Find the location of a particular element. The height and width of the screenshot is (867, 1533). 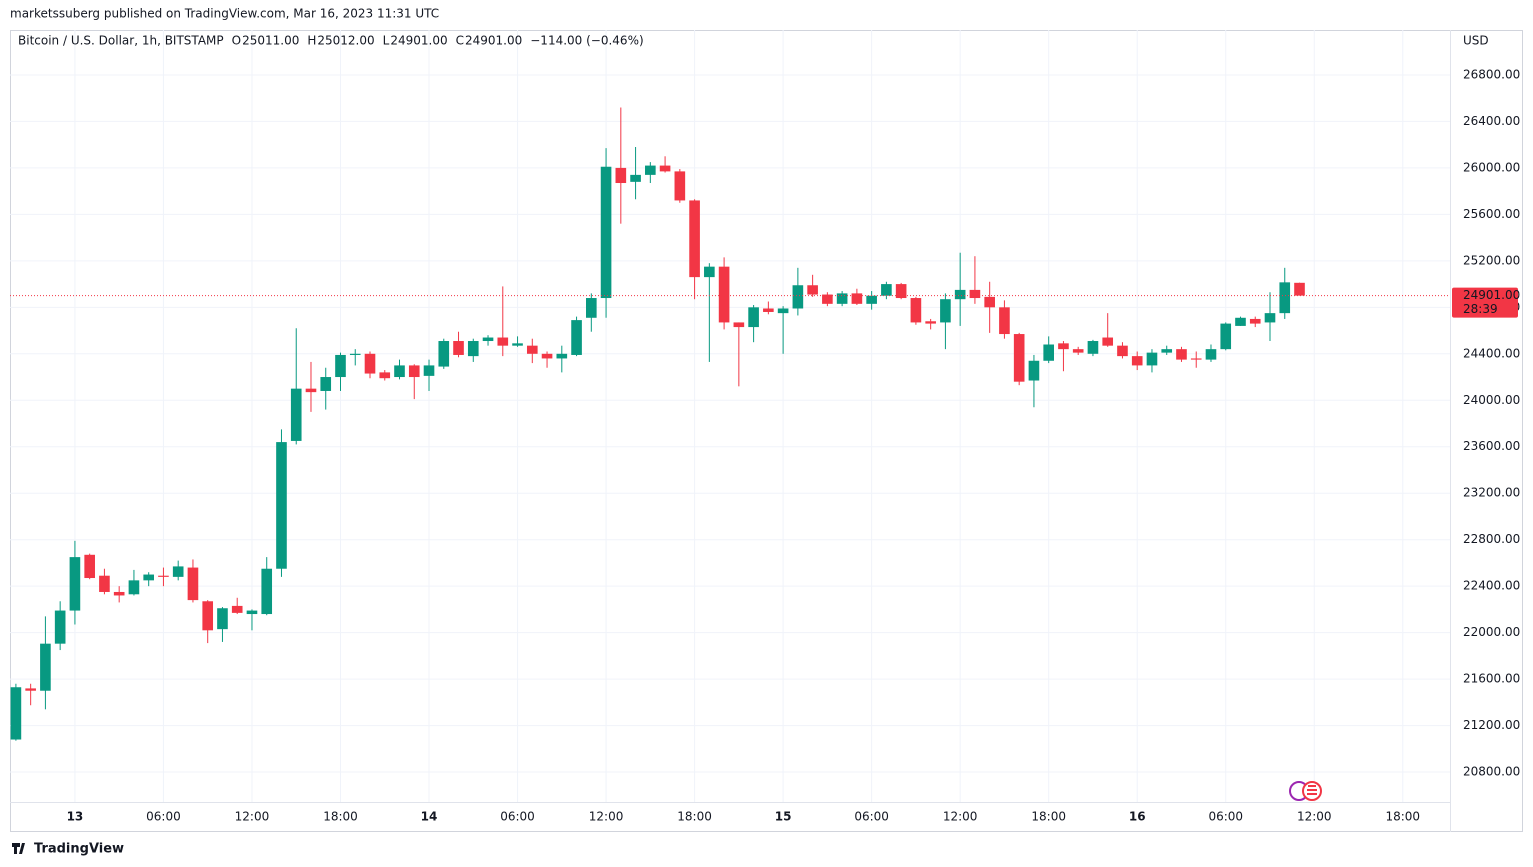

x-tick-label: 16 is located at coordinates (1137, 817).